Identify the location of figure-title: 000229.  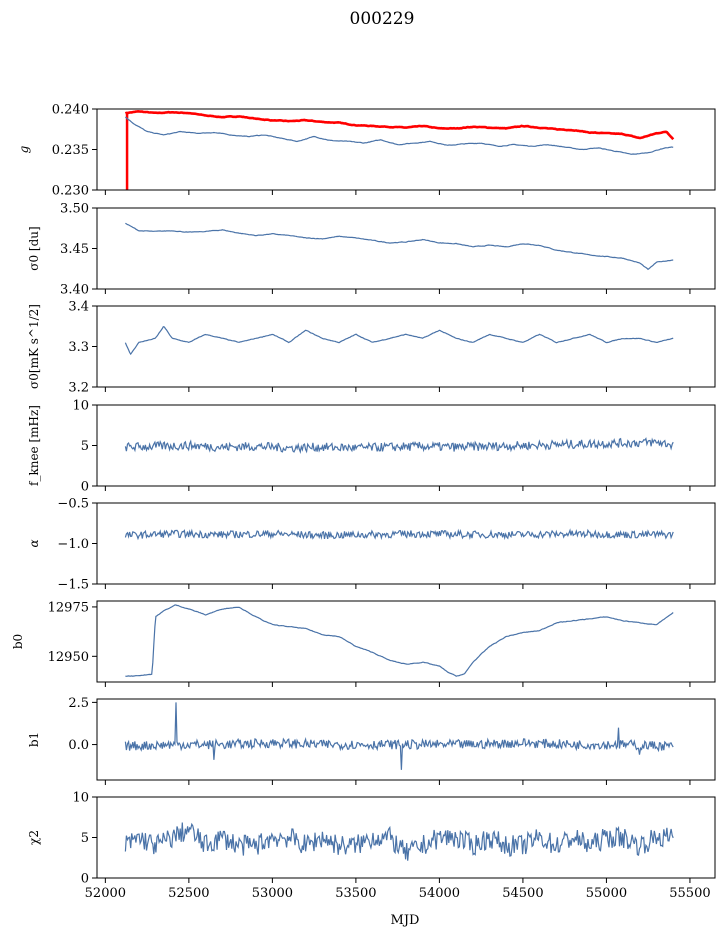
(382, 19).